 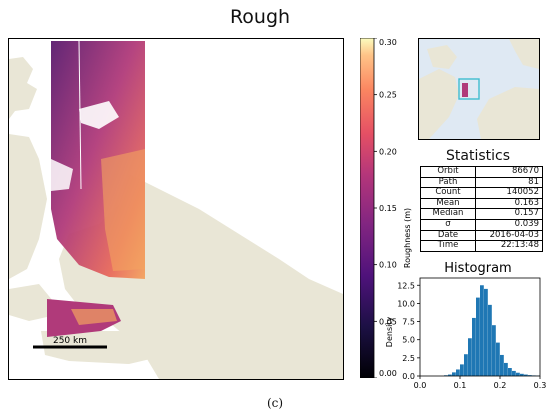 I want to click on histogram-y-tick-label: 0.0, so click(x=408, y=376).